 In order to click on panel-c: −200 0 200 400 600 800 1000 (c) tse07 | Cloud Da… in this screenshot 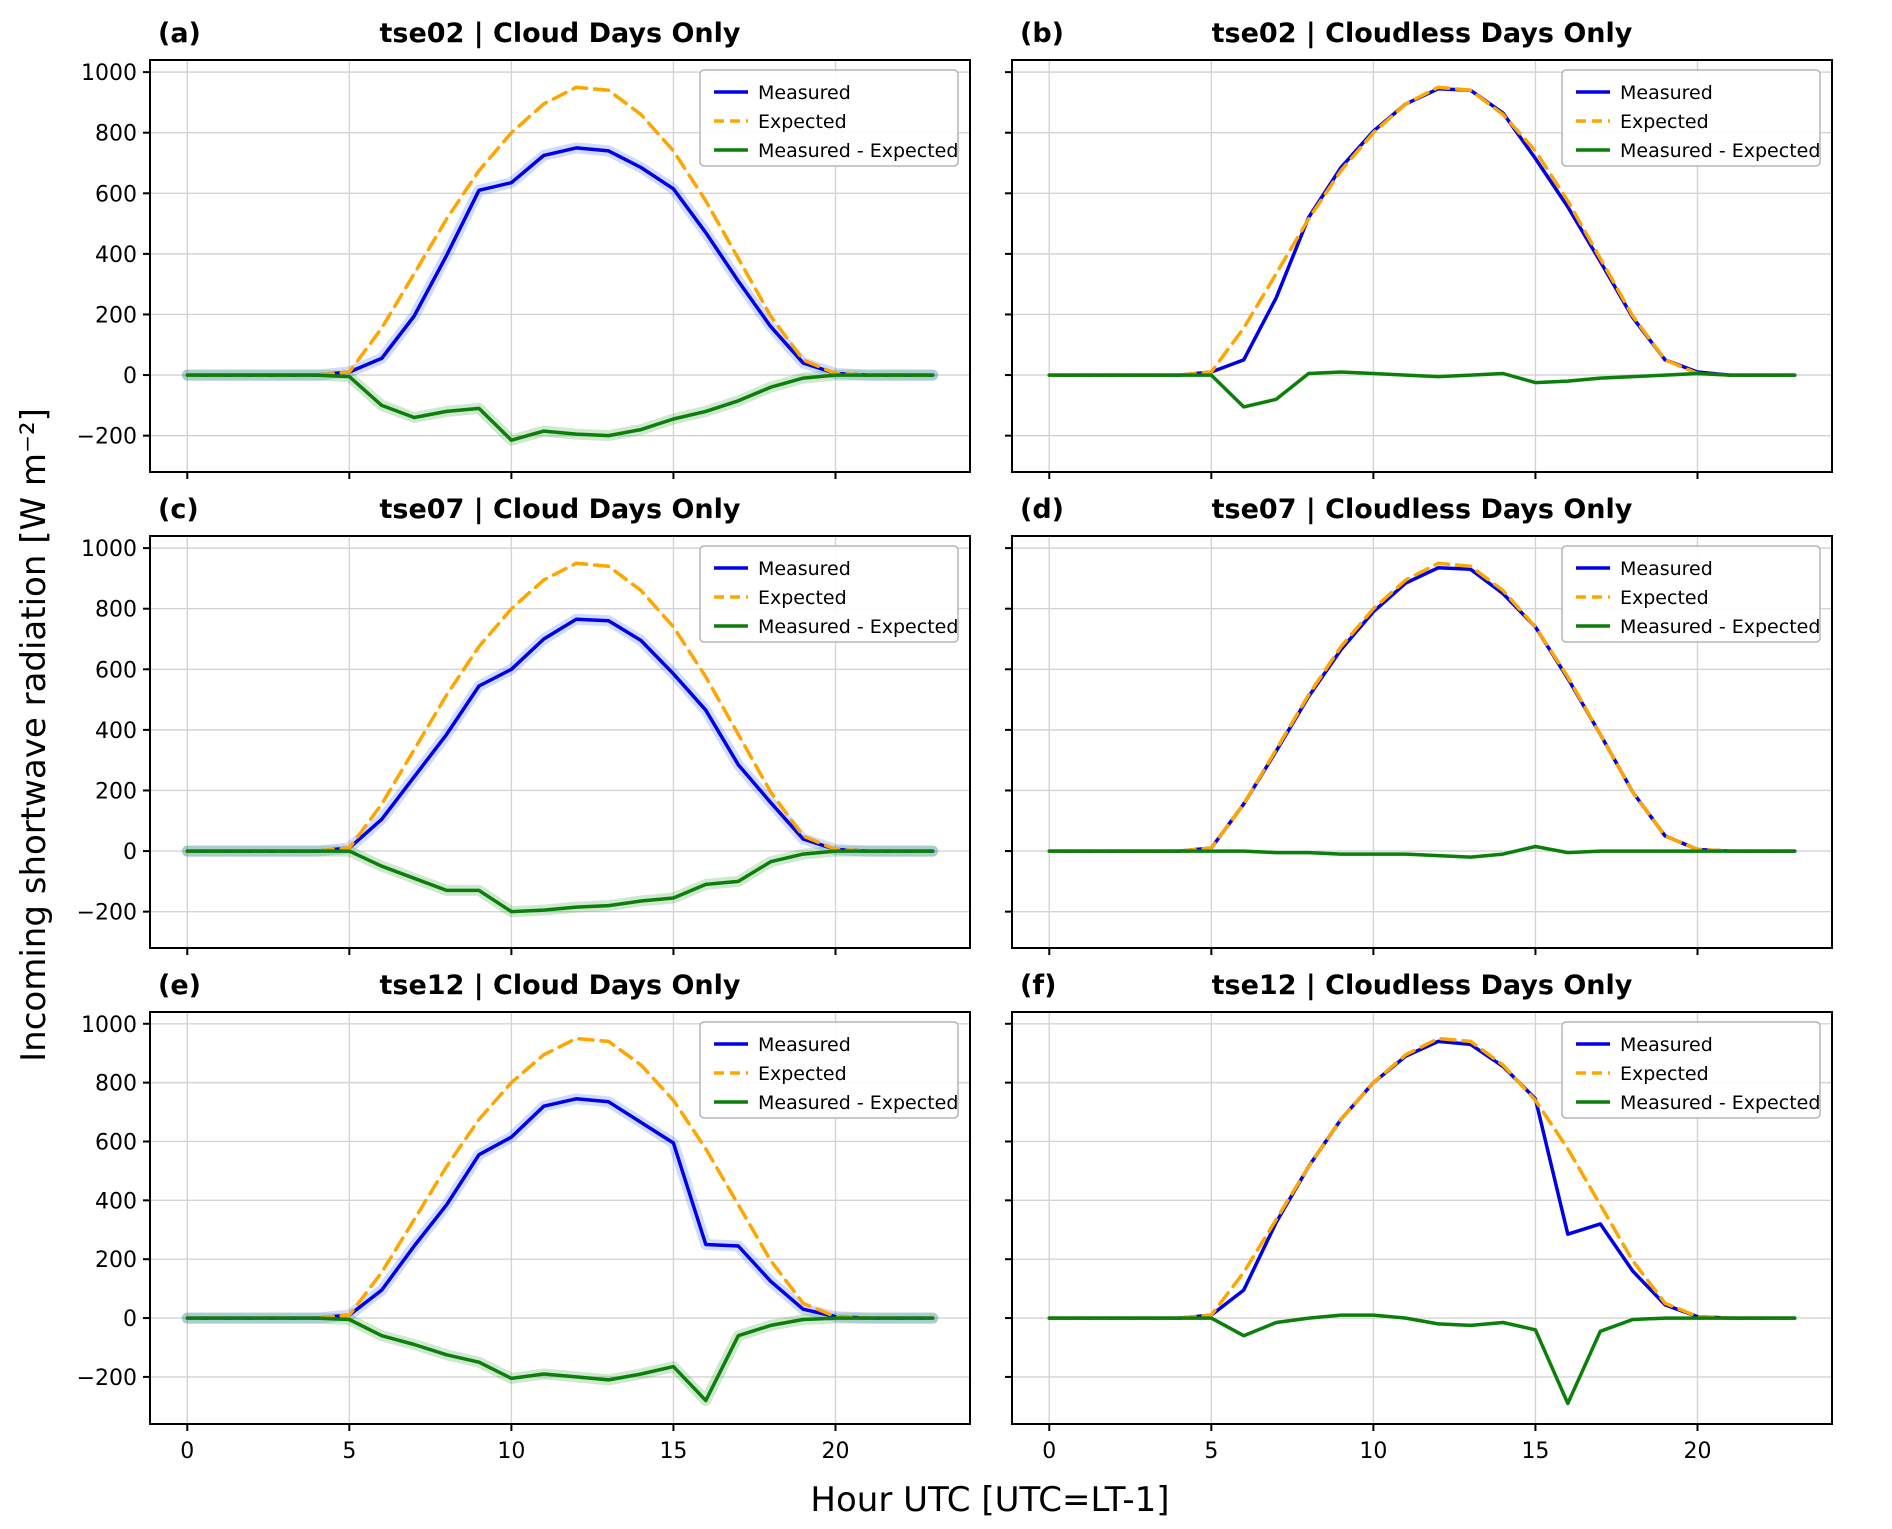, I will do `click(524, 724)`.